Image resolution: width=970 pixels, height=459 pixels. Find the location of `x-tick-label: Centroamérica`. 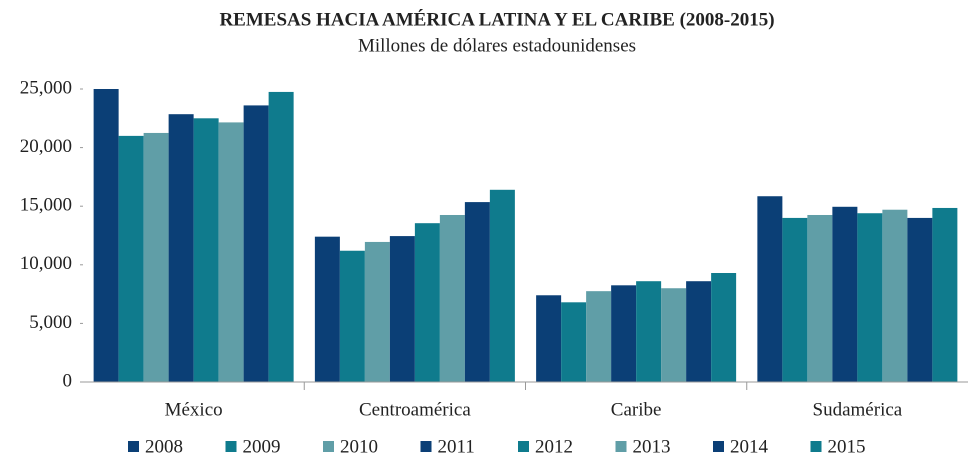

x-tick-label: Centroamérica is located at coordinates (415, 409).